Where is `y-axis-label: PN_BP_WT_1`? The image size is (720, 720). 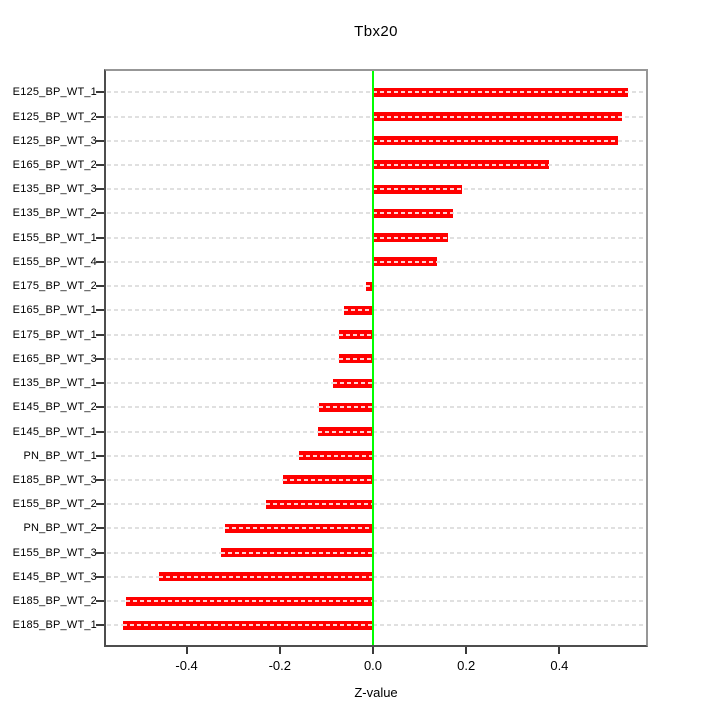
y-axis-label: PN_BP_WT_1 is located at coordinates (60, 455).